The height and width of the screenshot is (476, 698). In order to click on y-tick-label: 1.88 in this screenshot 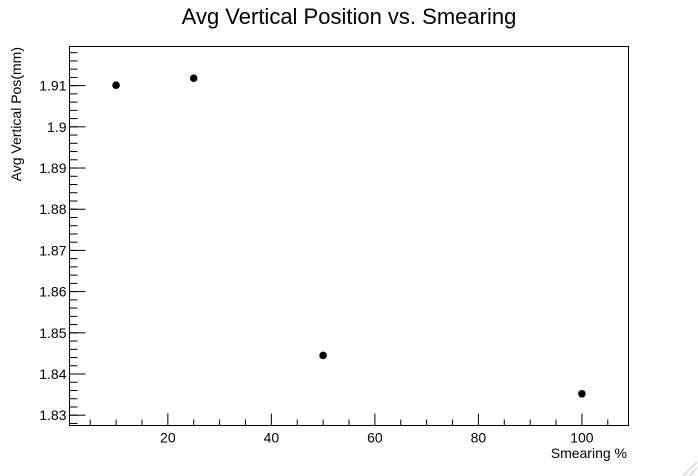, I will do `click(52, 209)`.